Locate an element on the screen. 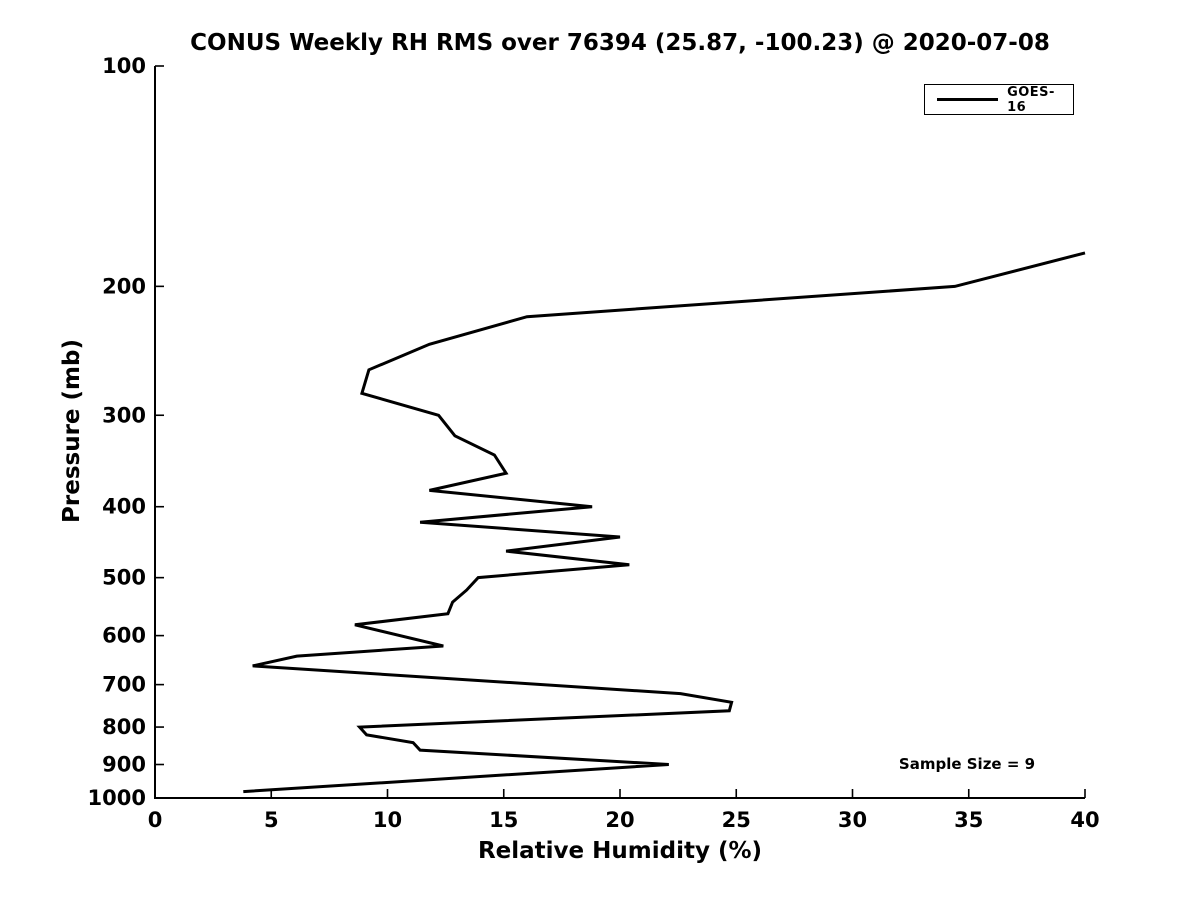 This screenshot has width=1200, height=900. svg-text: 0 is located at coordinates (155, 820).